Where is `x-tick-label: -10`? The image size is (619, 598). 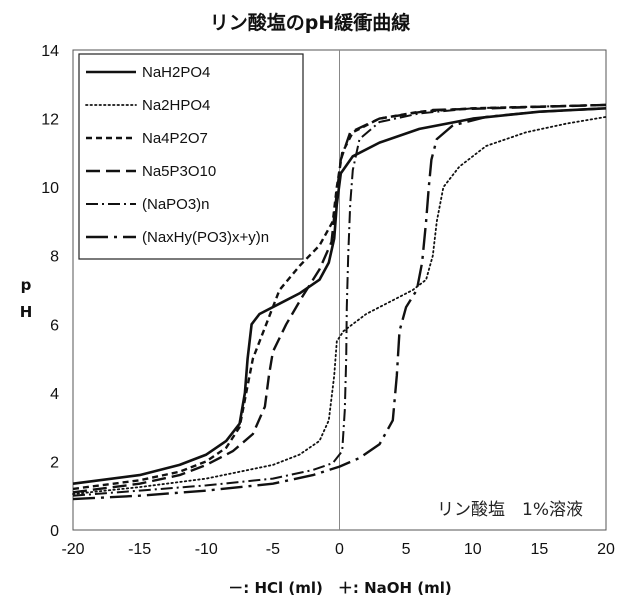
x-tick-label: -10 is located at coordinates (206, 549).